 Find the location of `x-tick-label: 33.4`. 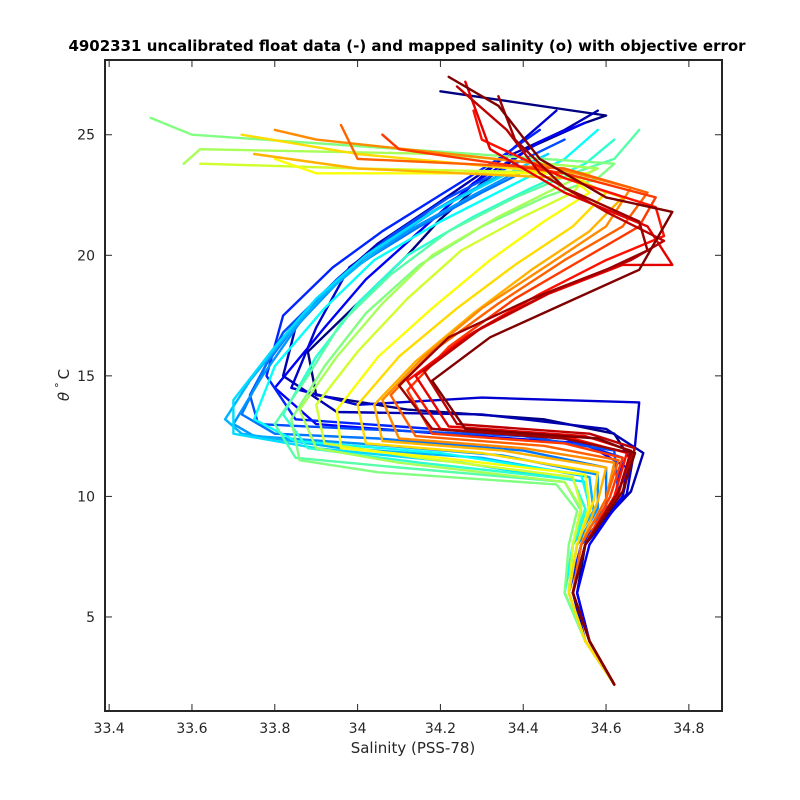

x-tick-label: 33.4 is located at coordinates (109, 729).